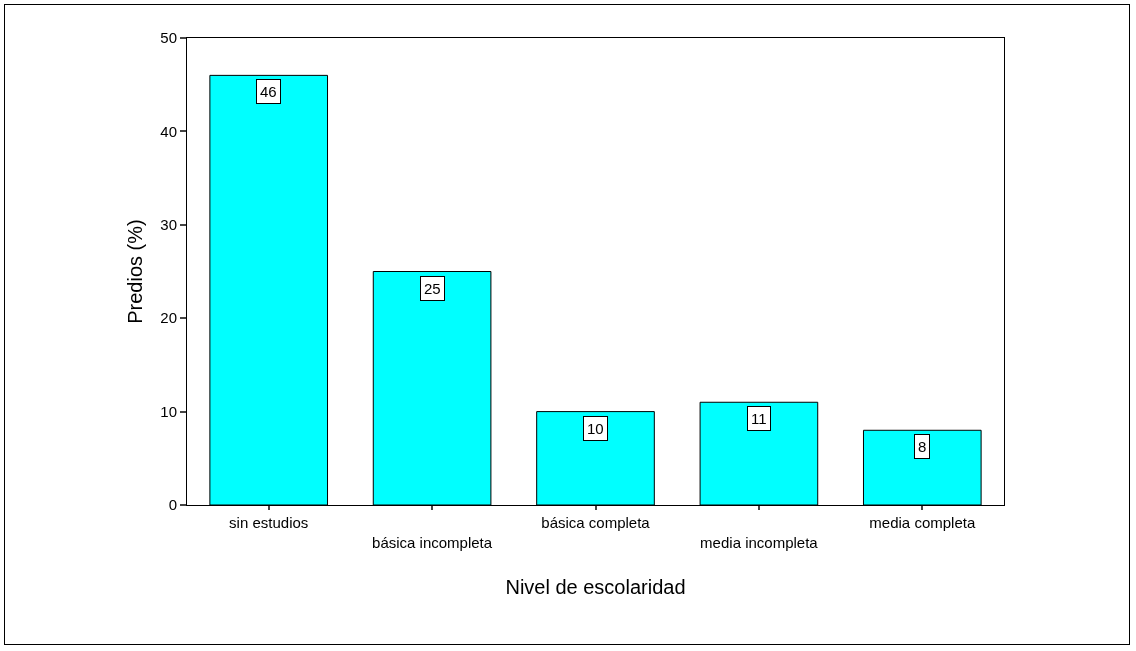 The width and height of the screenshot is (1136, 651). What do you see at coordinates (172, 505) in the screenshot?
I see `y-tick-label: 0` at bounding box center [172, 505].